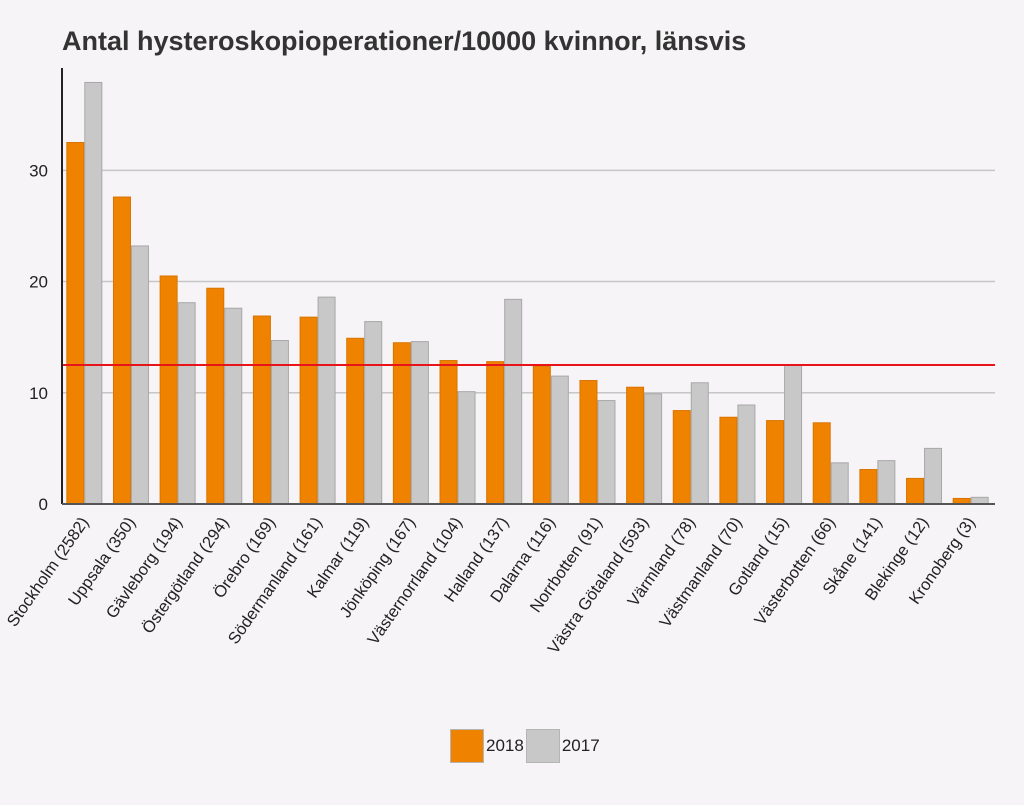 The image size is (1024, 805). What do you see at coordinates (38, 282) in the screenshot?
I see `y-tick-label: 20` at bounding box center [38, 282].